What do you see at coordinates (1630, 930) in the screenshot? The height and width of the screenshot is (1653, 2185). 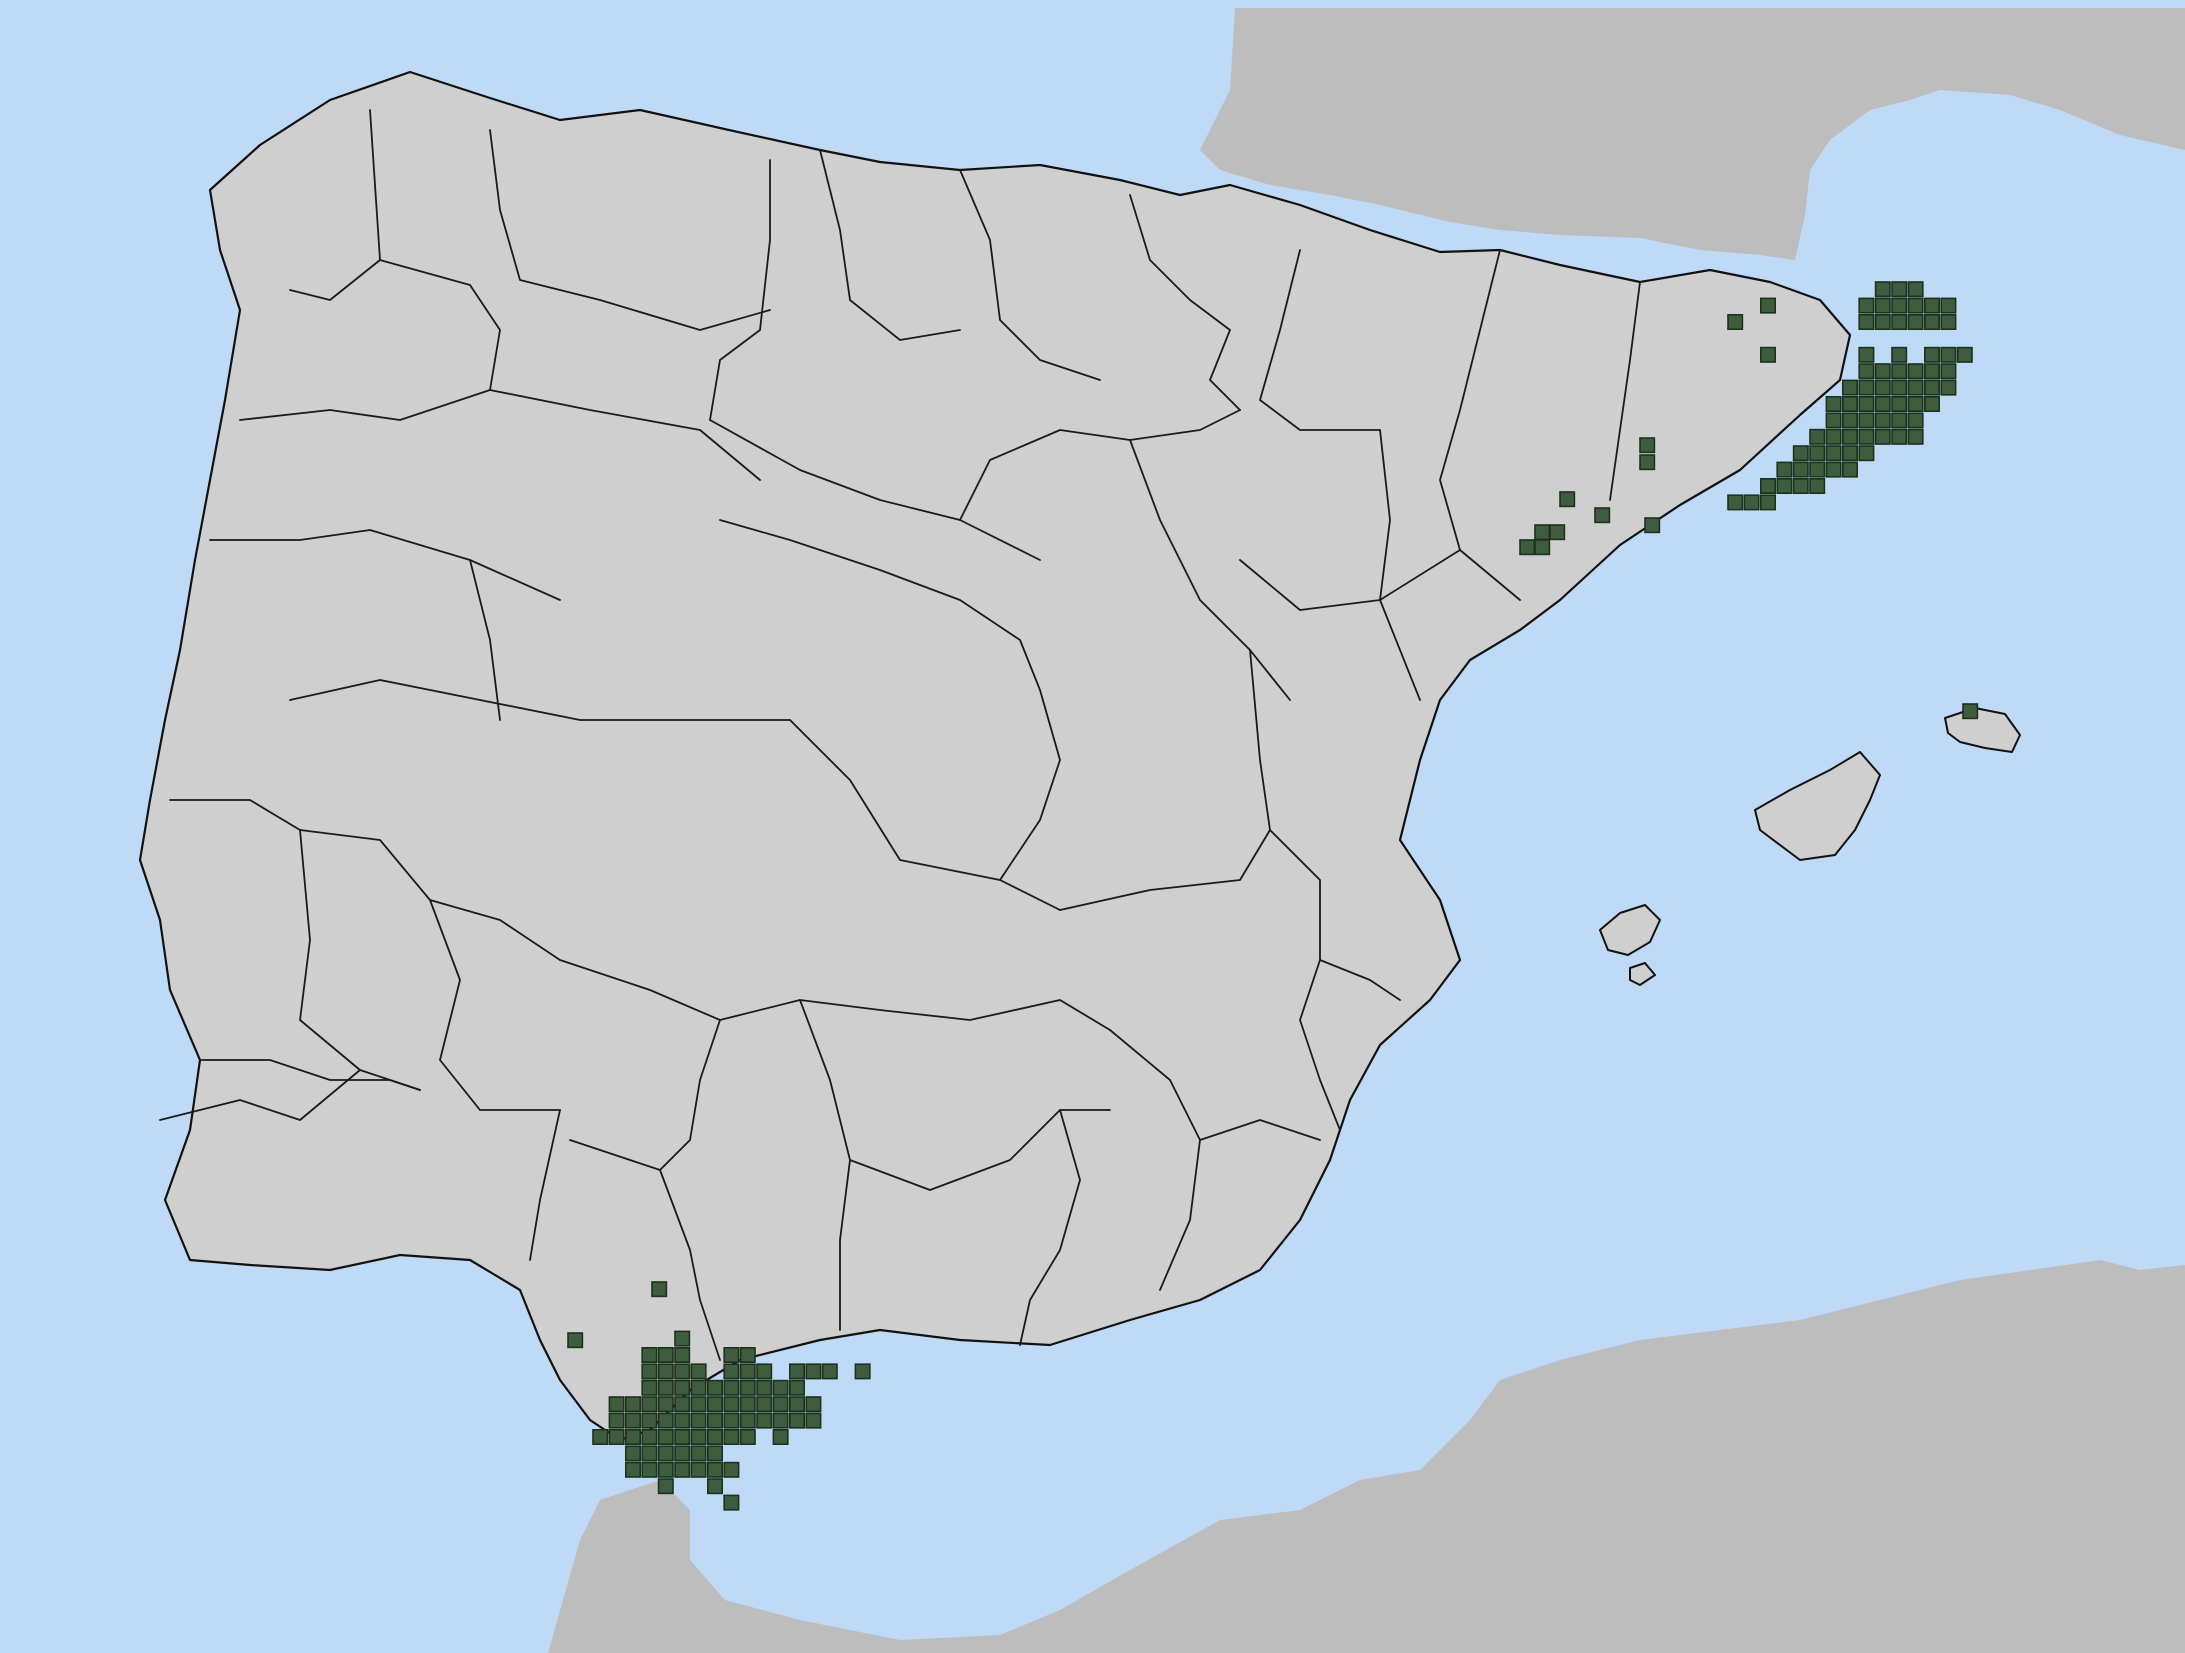 I see `ibiza` at bounding box center [1630, 930].